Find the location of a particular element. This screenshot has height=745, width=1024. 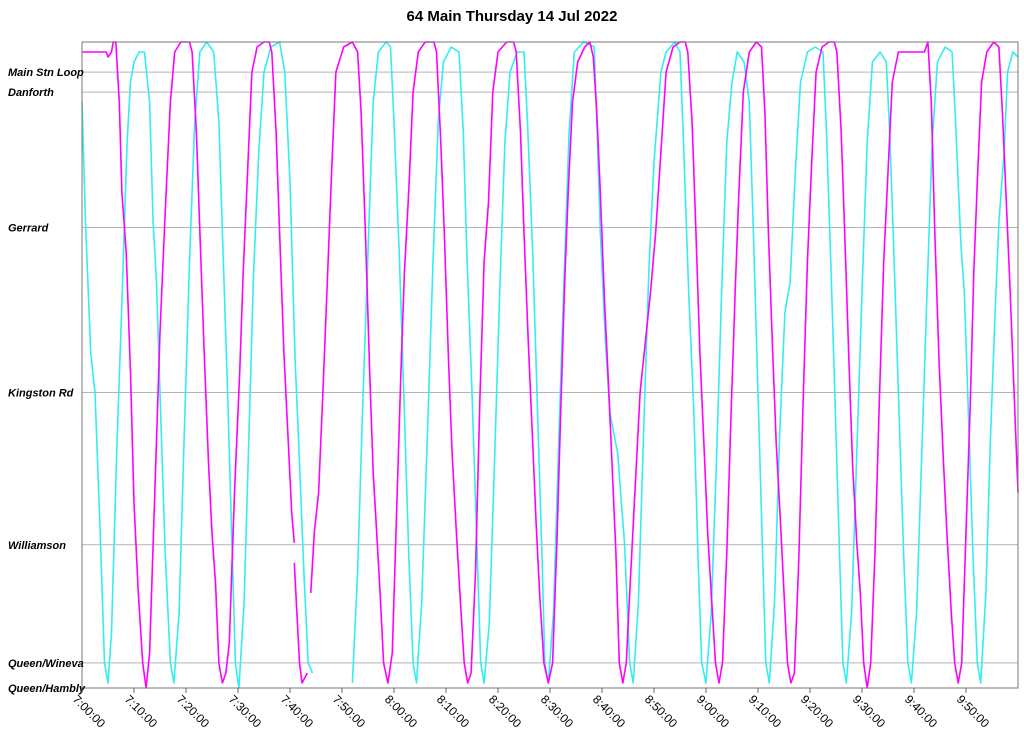

stop-label: Danforth is located at coordinates (31, 93).